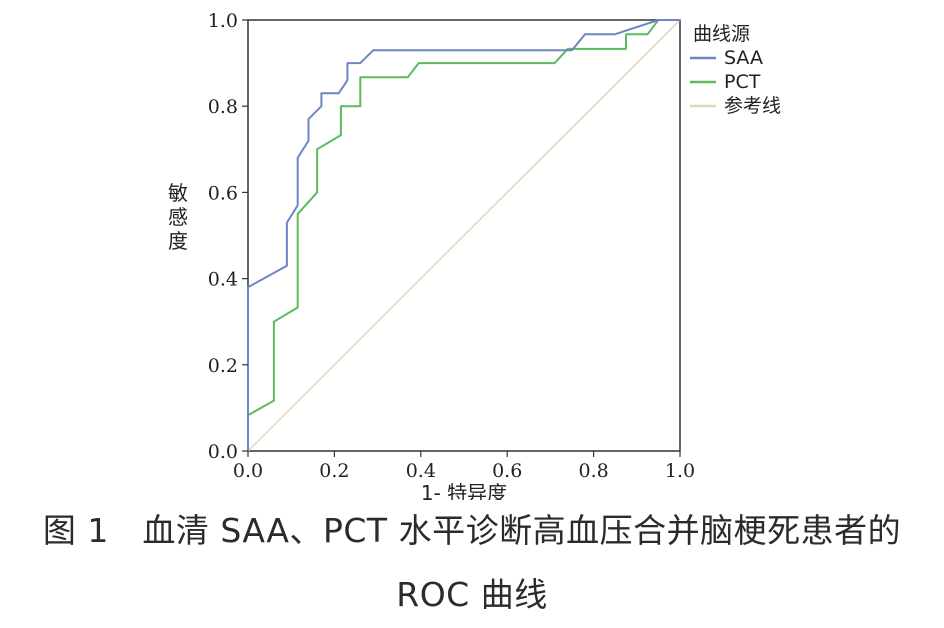  I want to click on x-tick-label: 0.6, so click(507, 471).